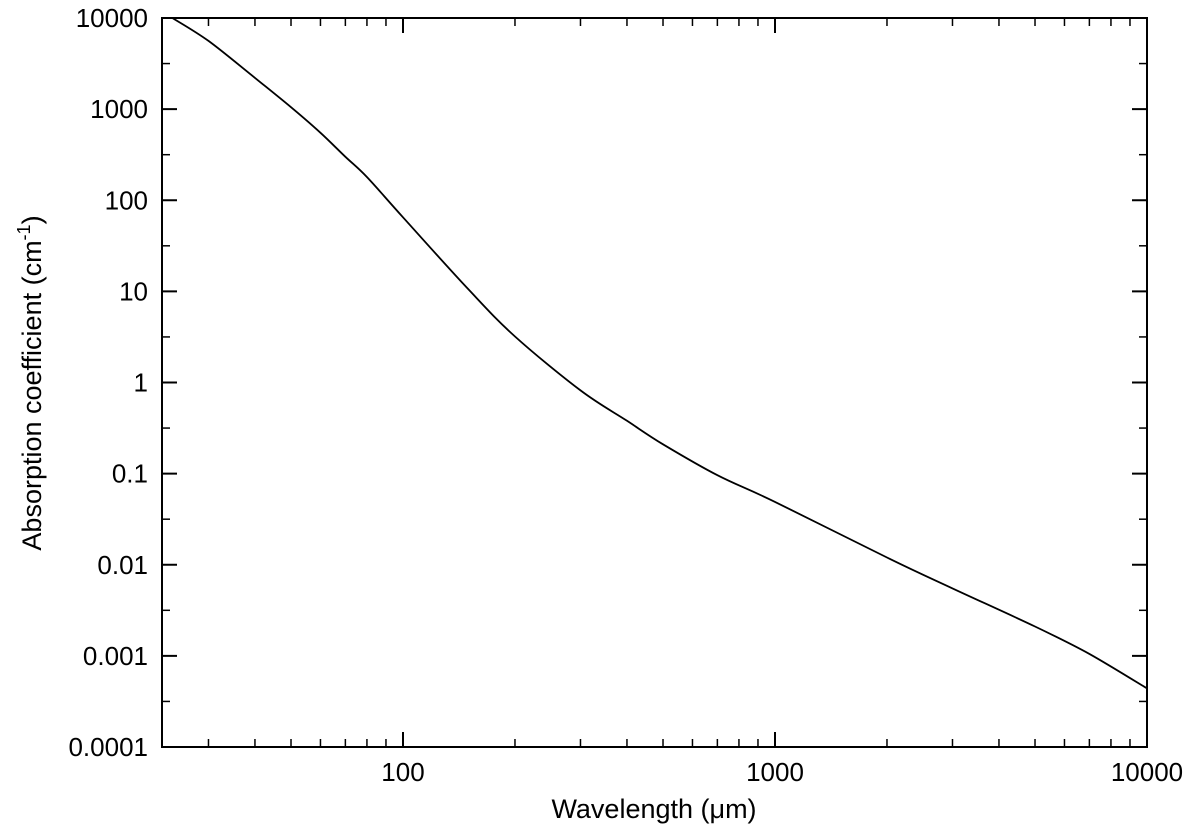  What do you see at coordinates (119, 109) in the screenshot?
I see `y-tick-label: 1000` at bounding box center [119, 109].